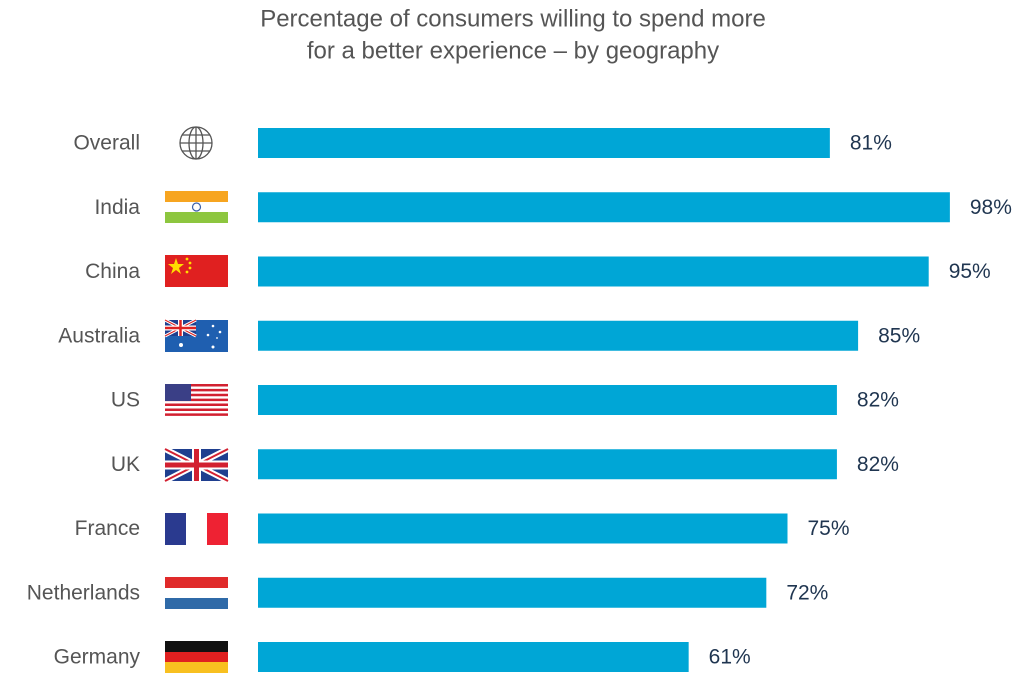 The width and height of the screenshot is (1026, 675). Describe the element at coordinates (107, 528) in the screenshot. I see `category-label: France` at that location.